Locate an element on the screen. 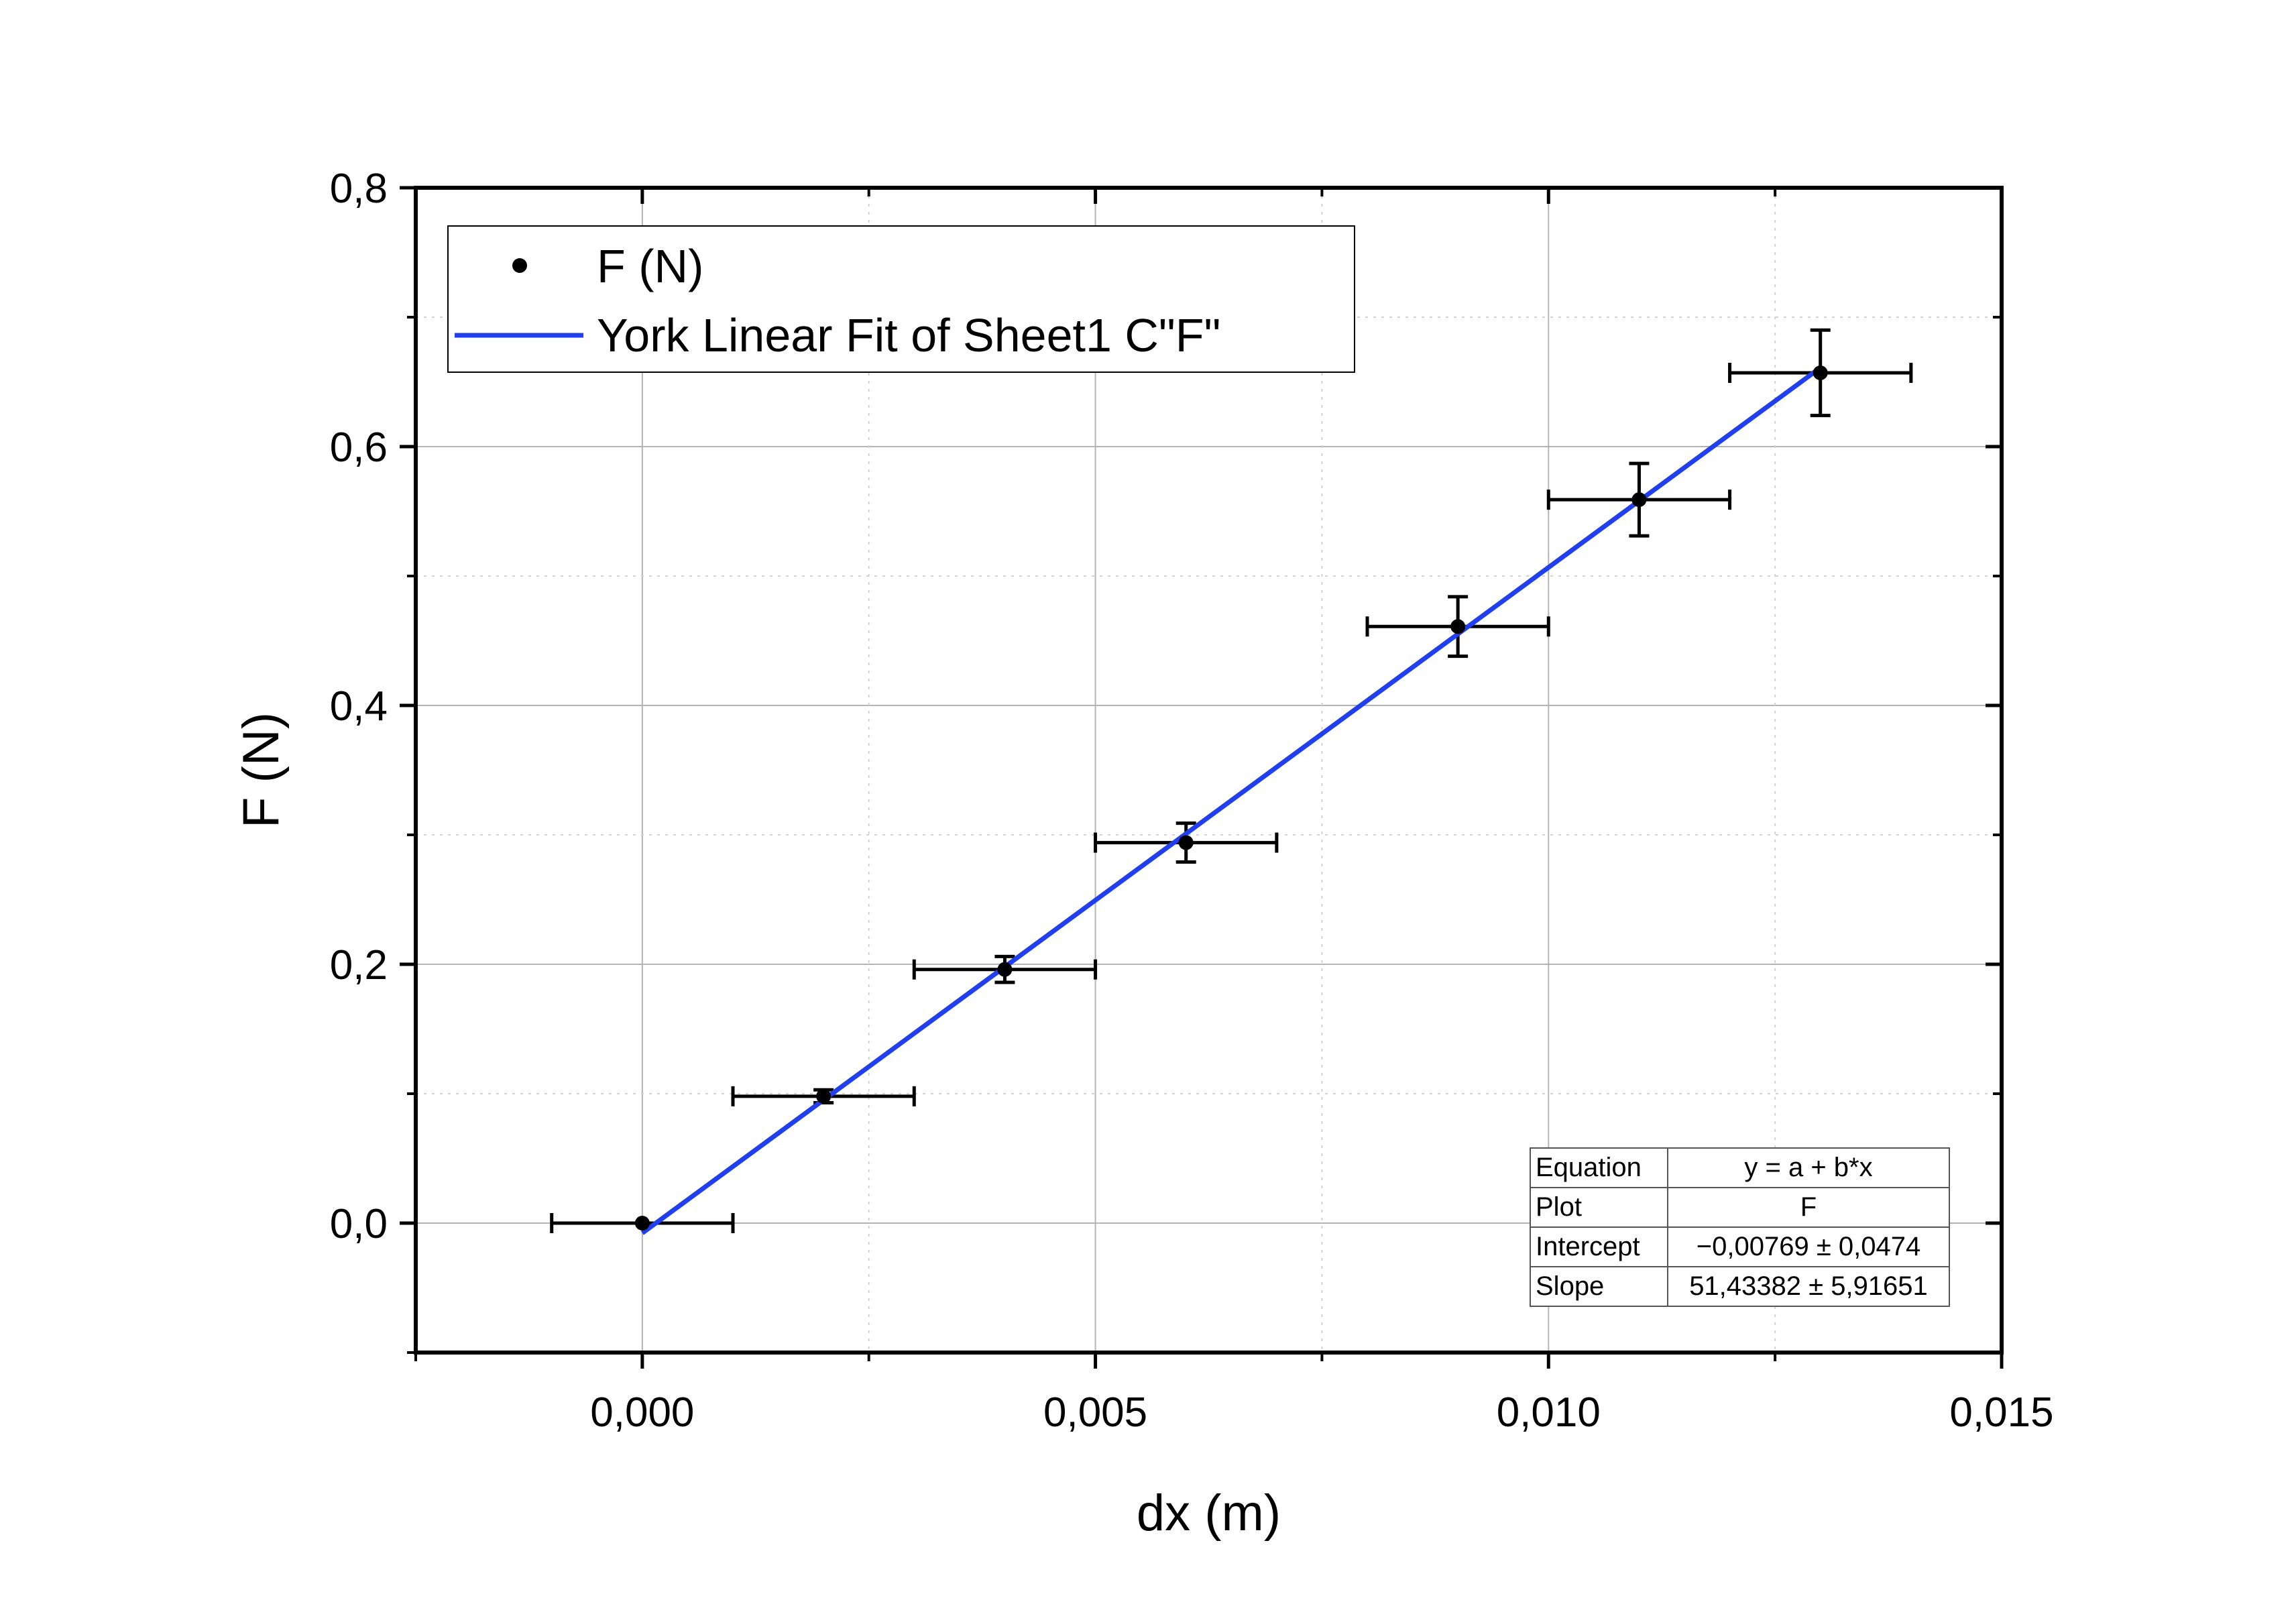  fit-table-label: Plot is located at coordinates (1559, 1207).